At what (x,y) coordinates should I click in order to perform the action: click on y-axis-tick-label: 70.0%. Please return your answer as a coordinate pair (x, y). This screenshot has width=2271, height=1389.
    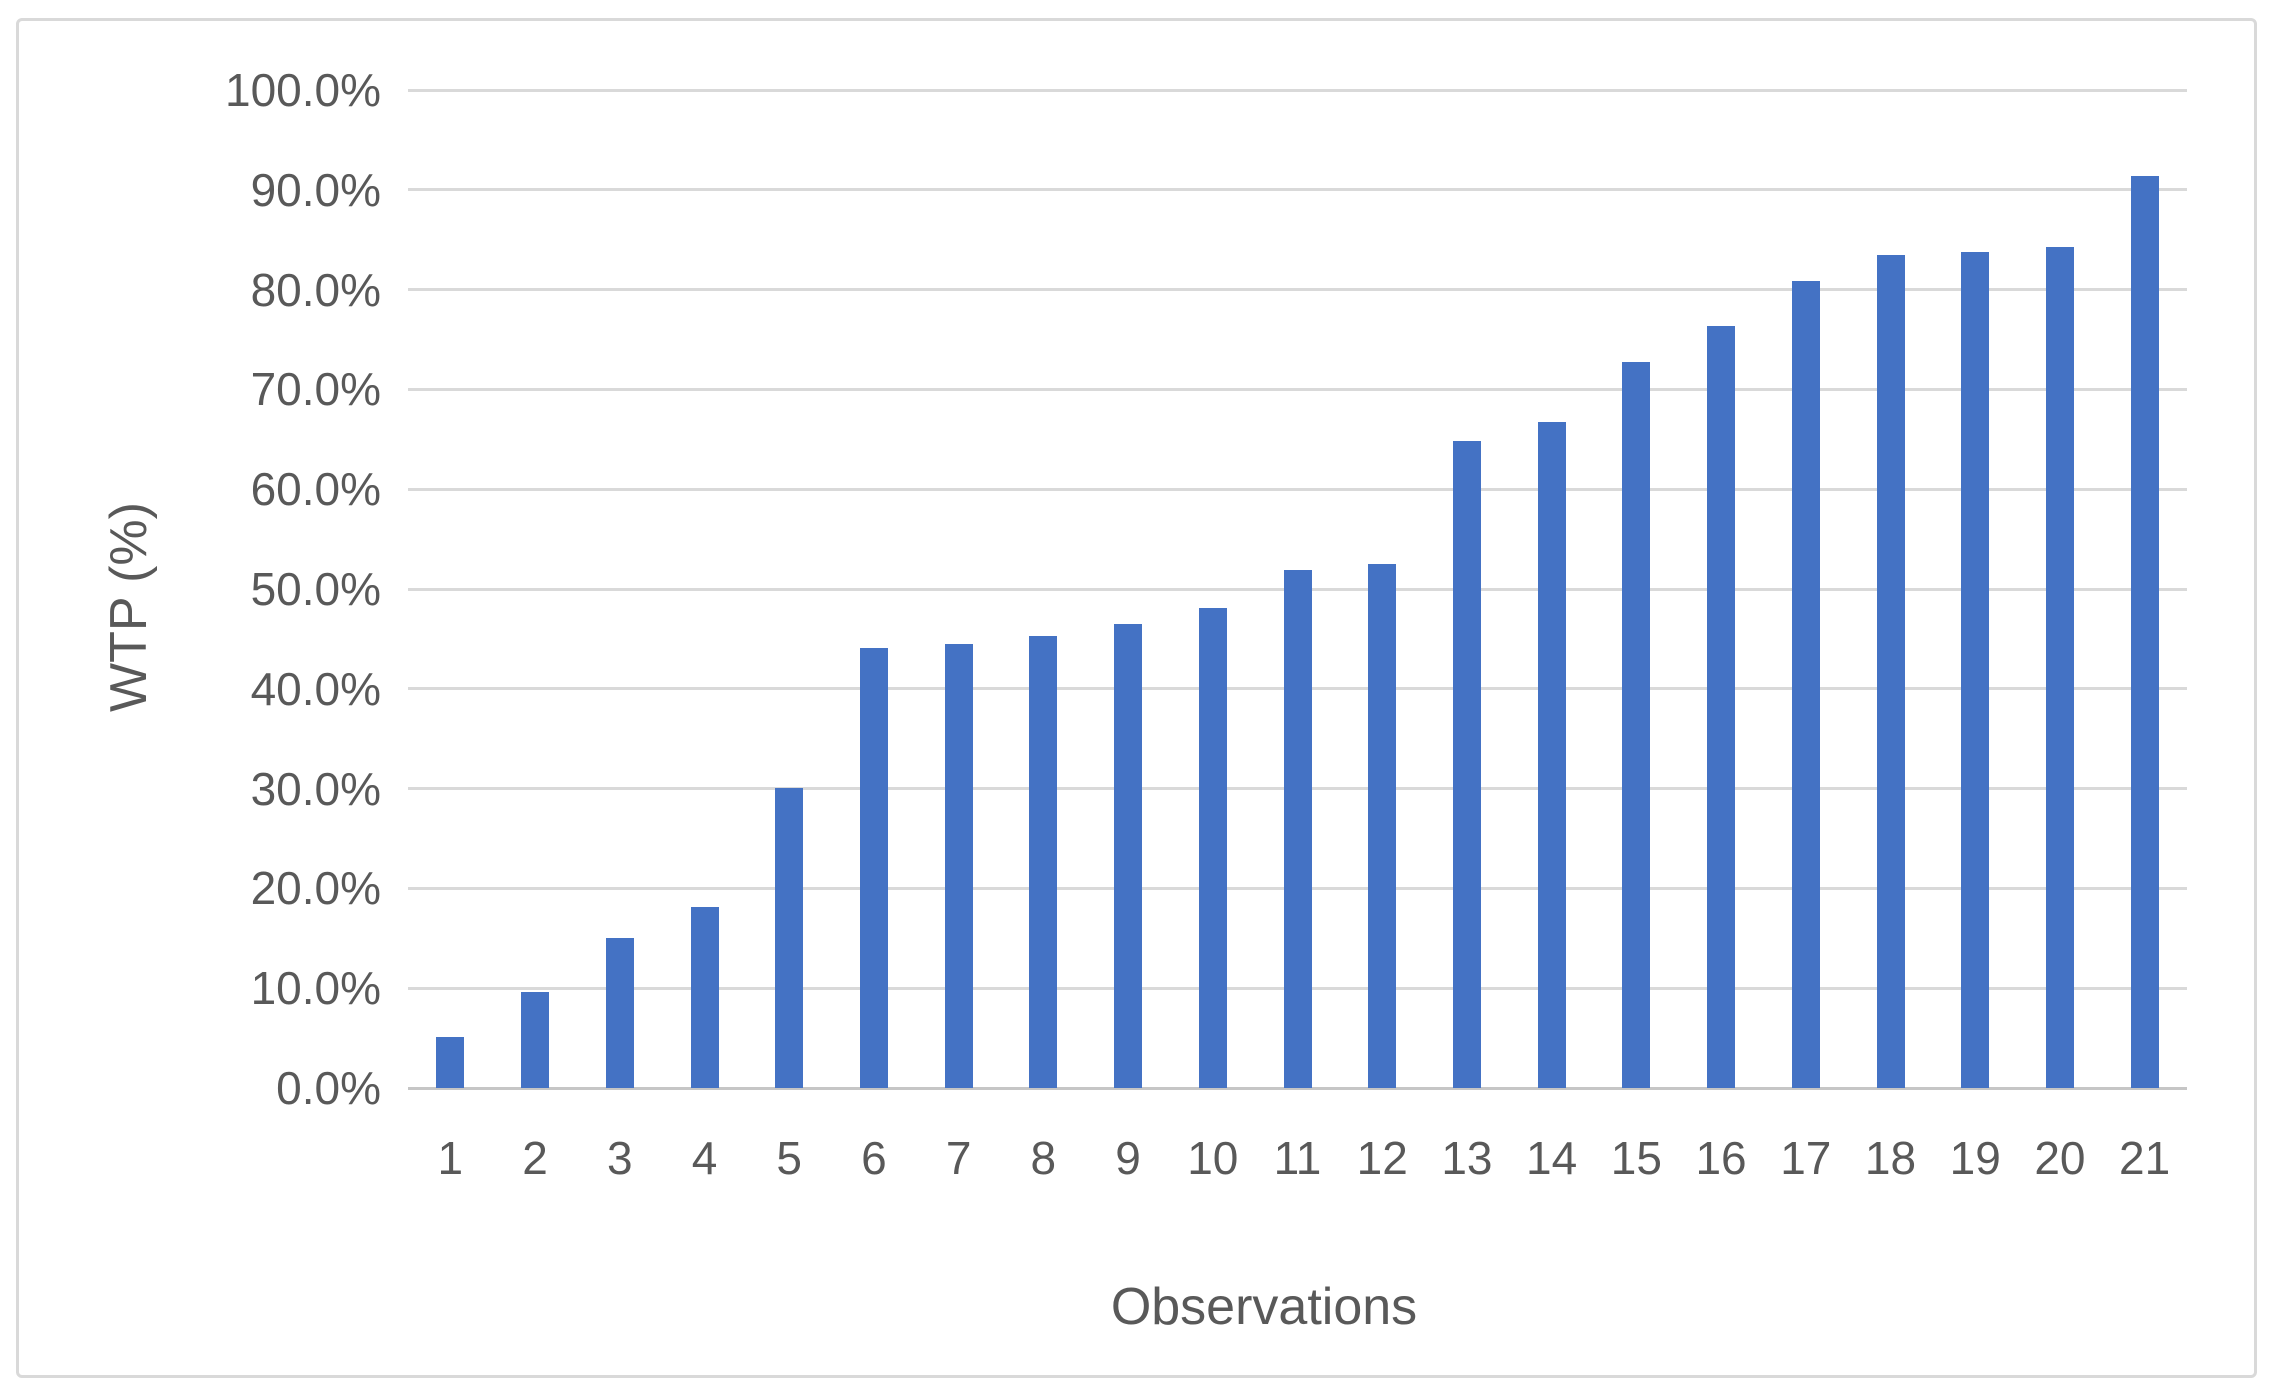
    Looking at the image, I should click on (315, 389).